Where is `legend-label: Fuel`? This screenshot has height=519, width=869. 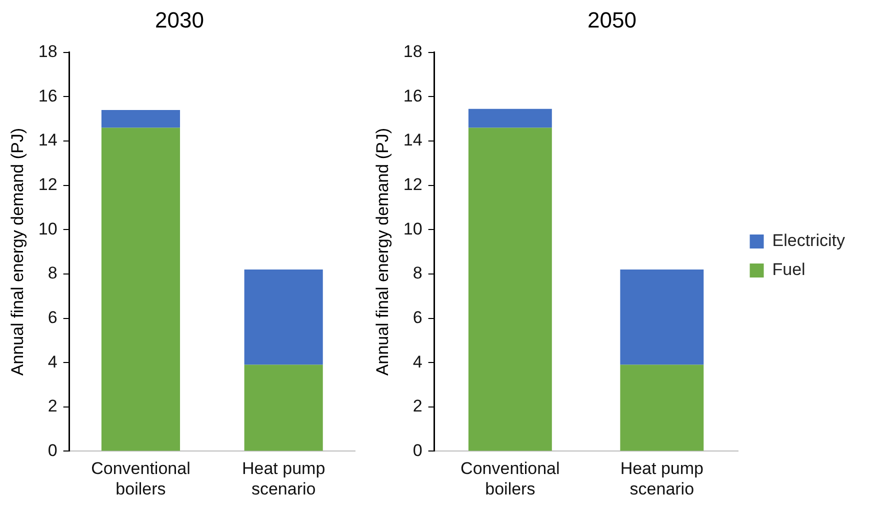
legend-label: Fuel is located at coordinates (789, 270).